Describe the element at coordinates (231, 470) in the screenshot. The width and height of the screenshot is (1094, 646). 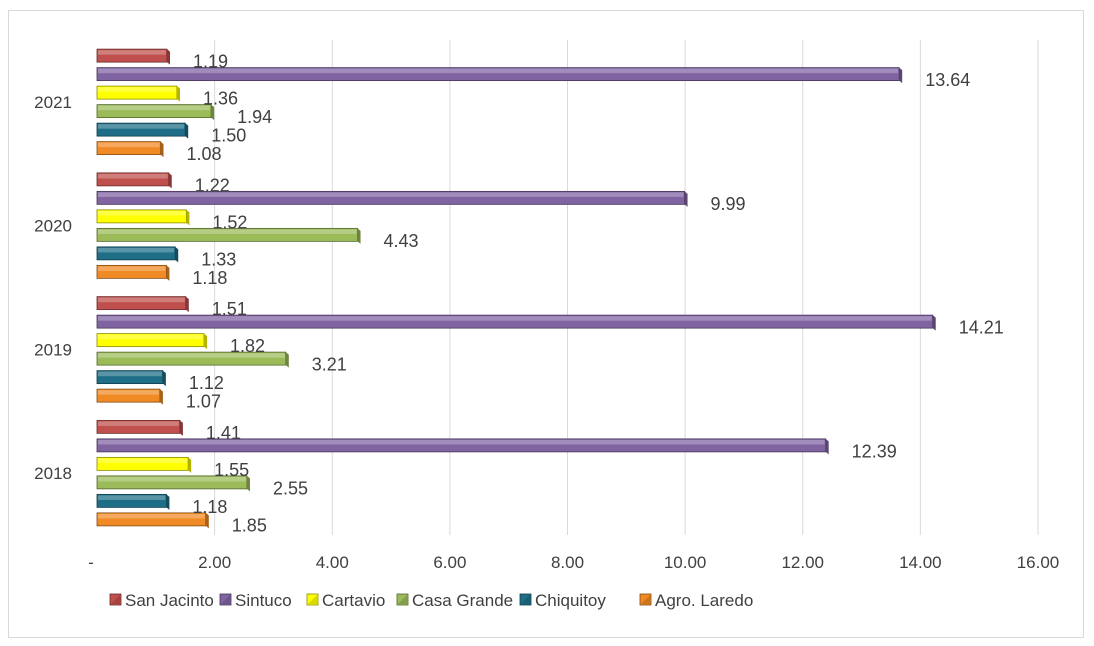
I see `data-label: 1.55` at that location.